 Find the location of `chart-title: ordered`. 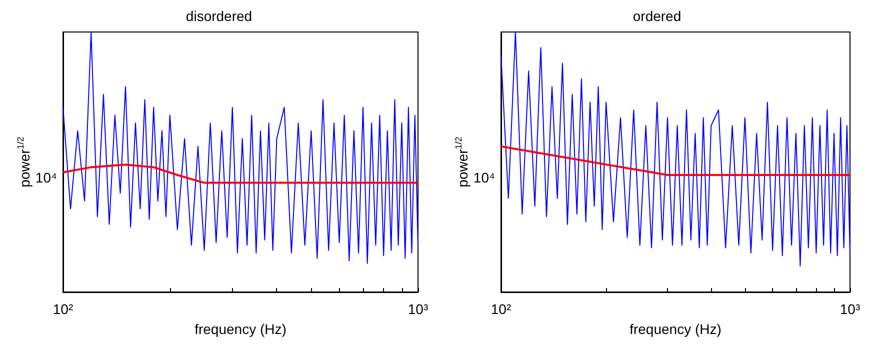

chart-title: ordered is located at coordinates (657, 16).